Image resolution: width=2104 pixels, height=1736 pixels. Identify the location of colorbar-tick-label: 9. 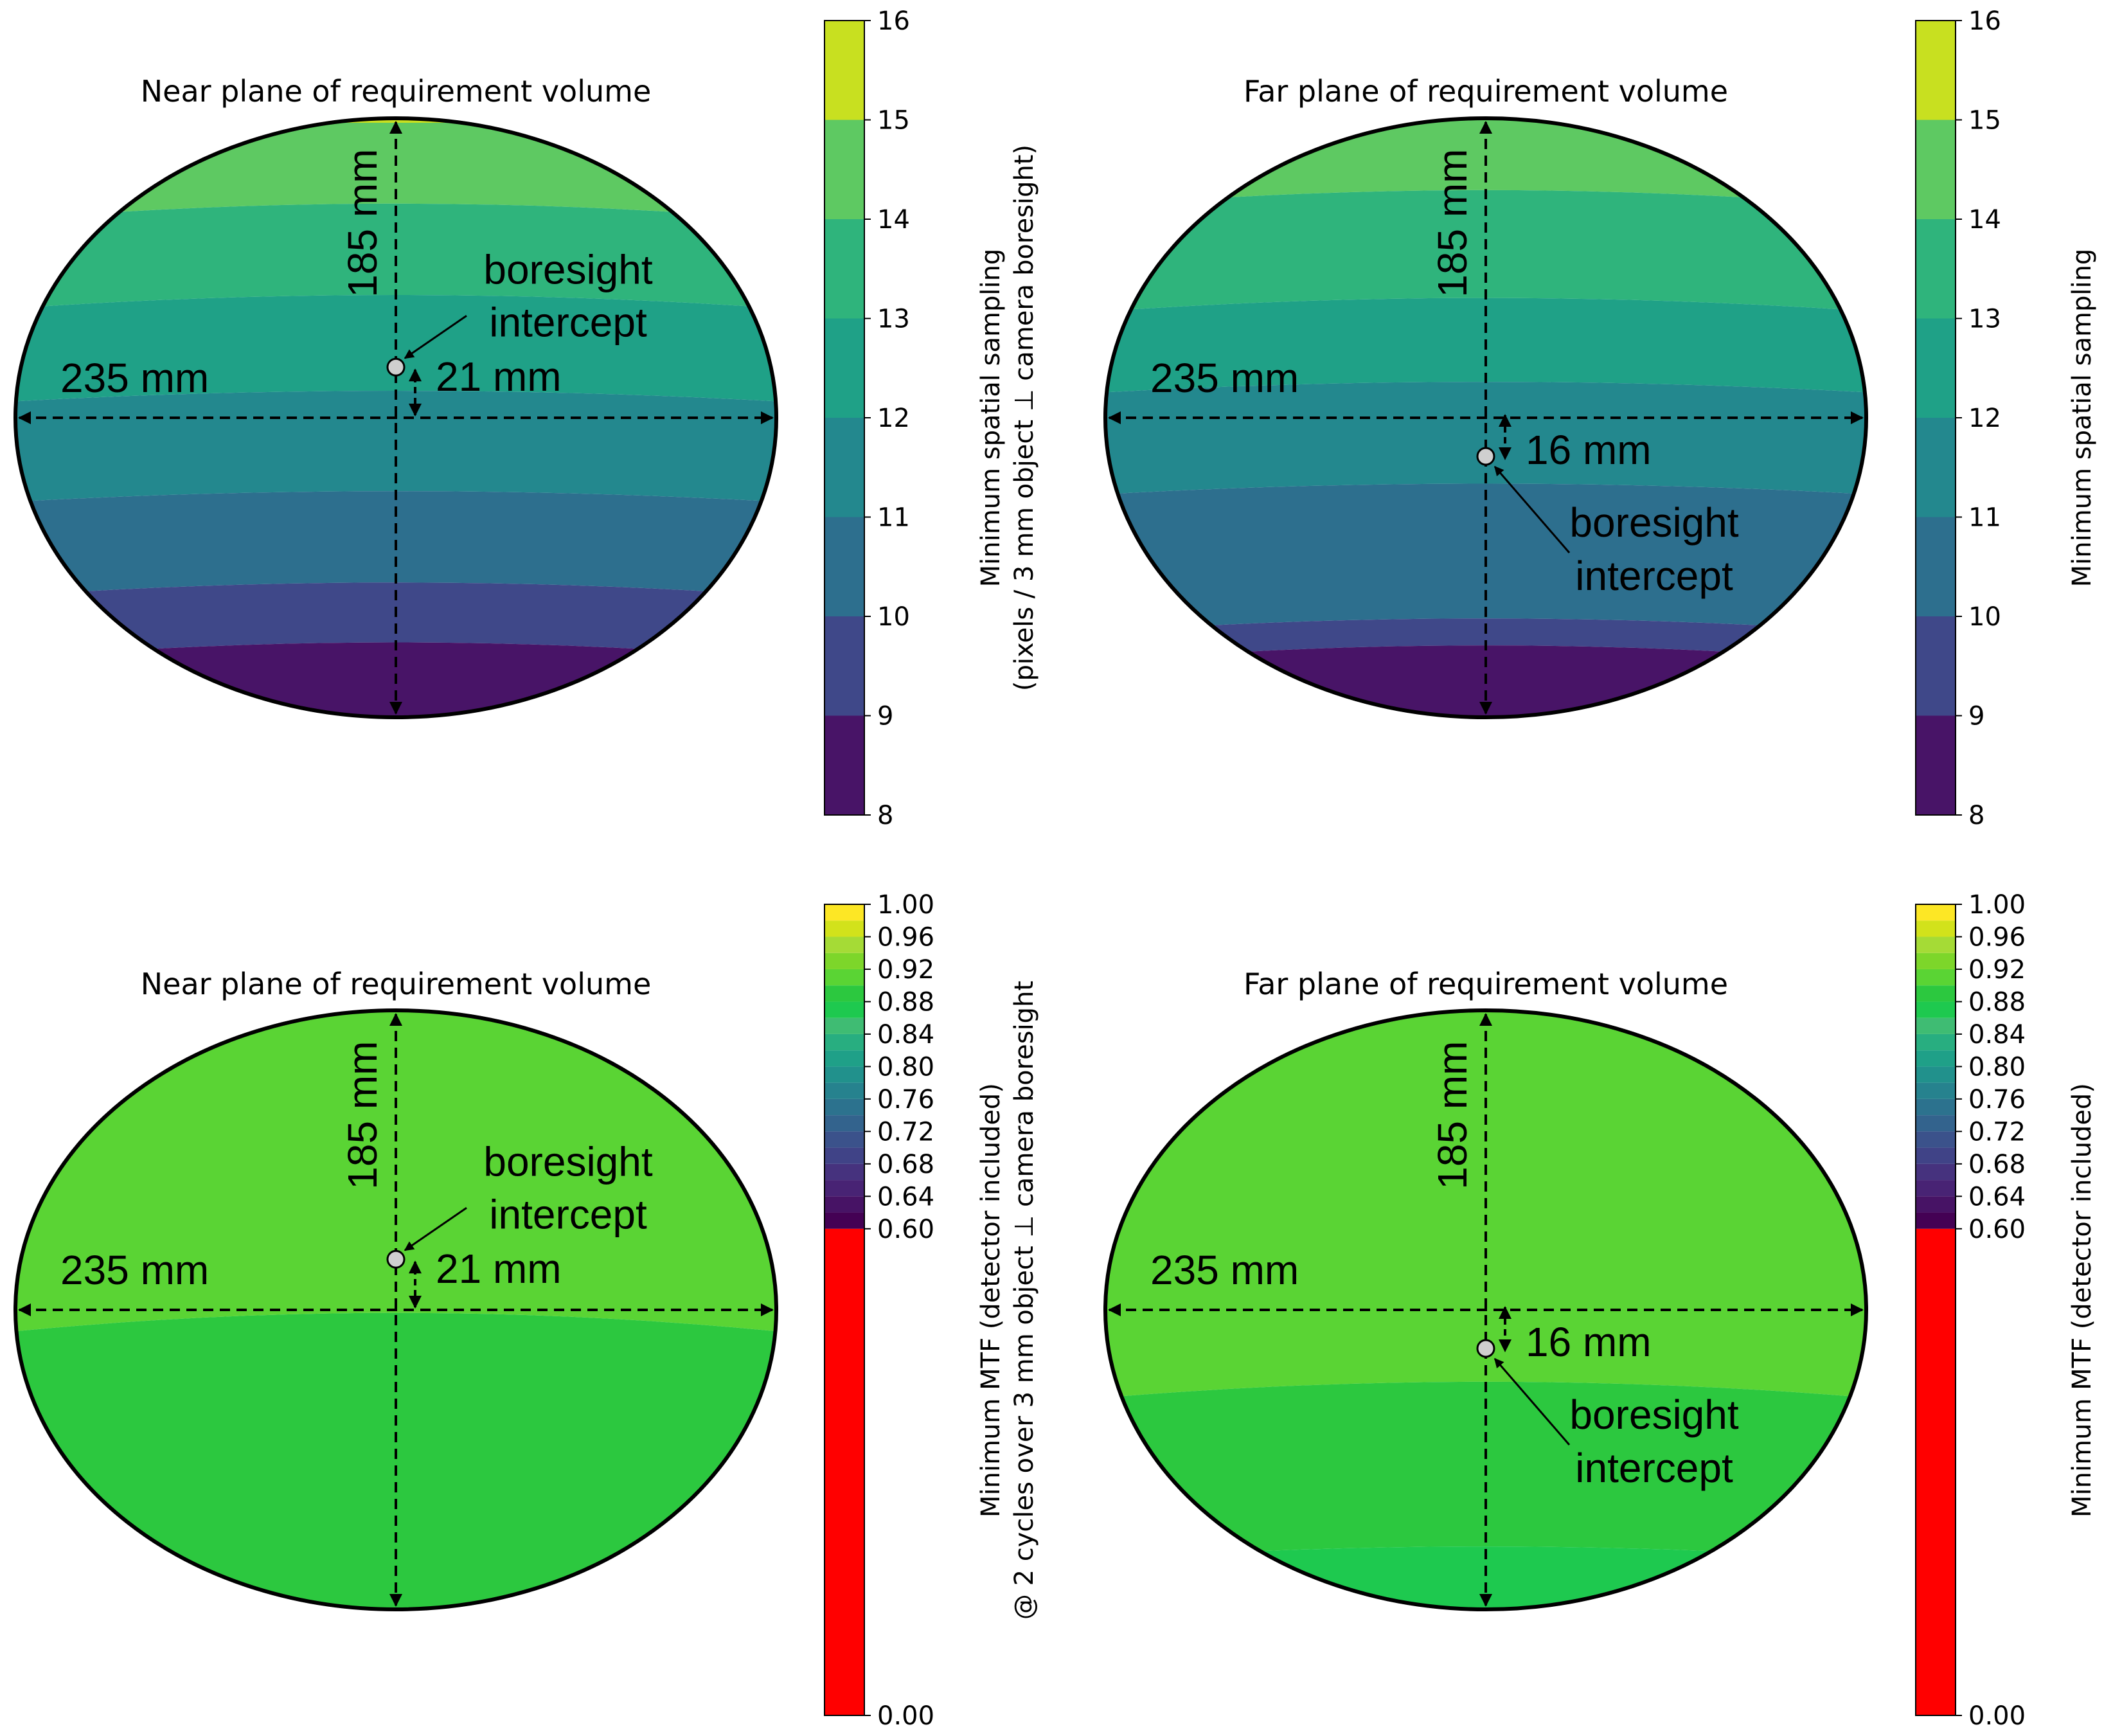
(1976, 716).